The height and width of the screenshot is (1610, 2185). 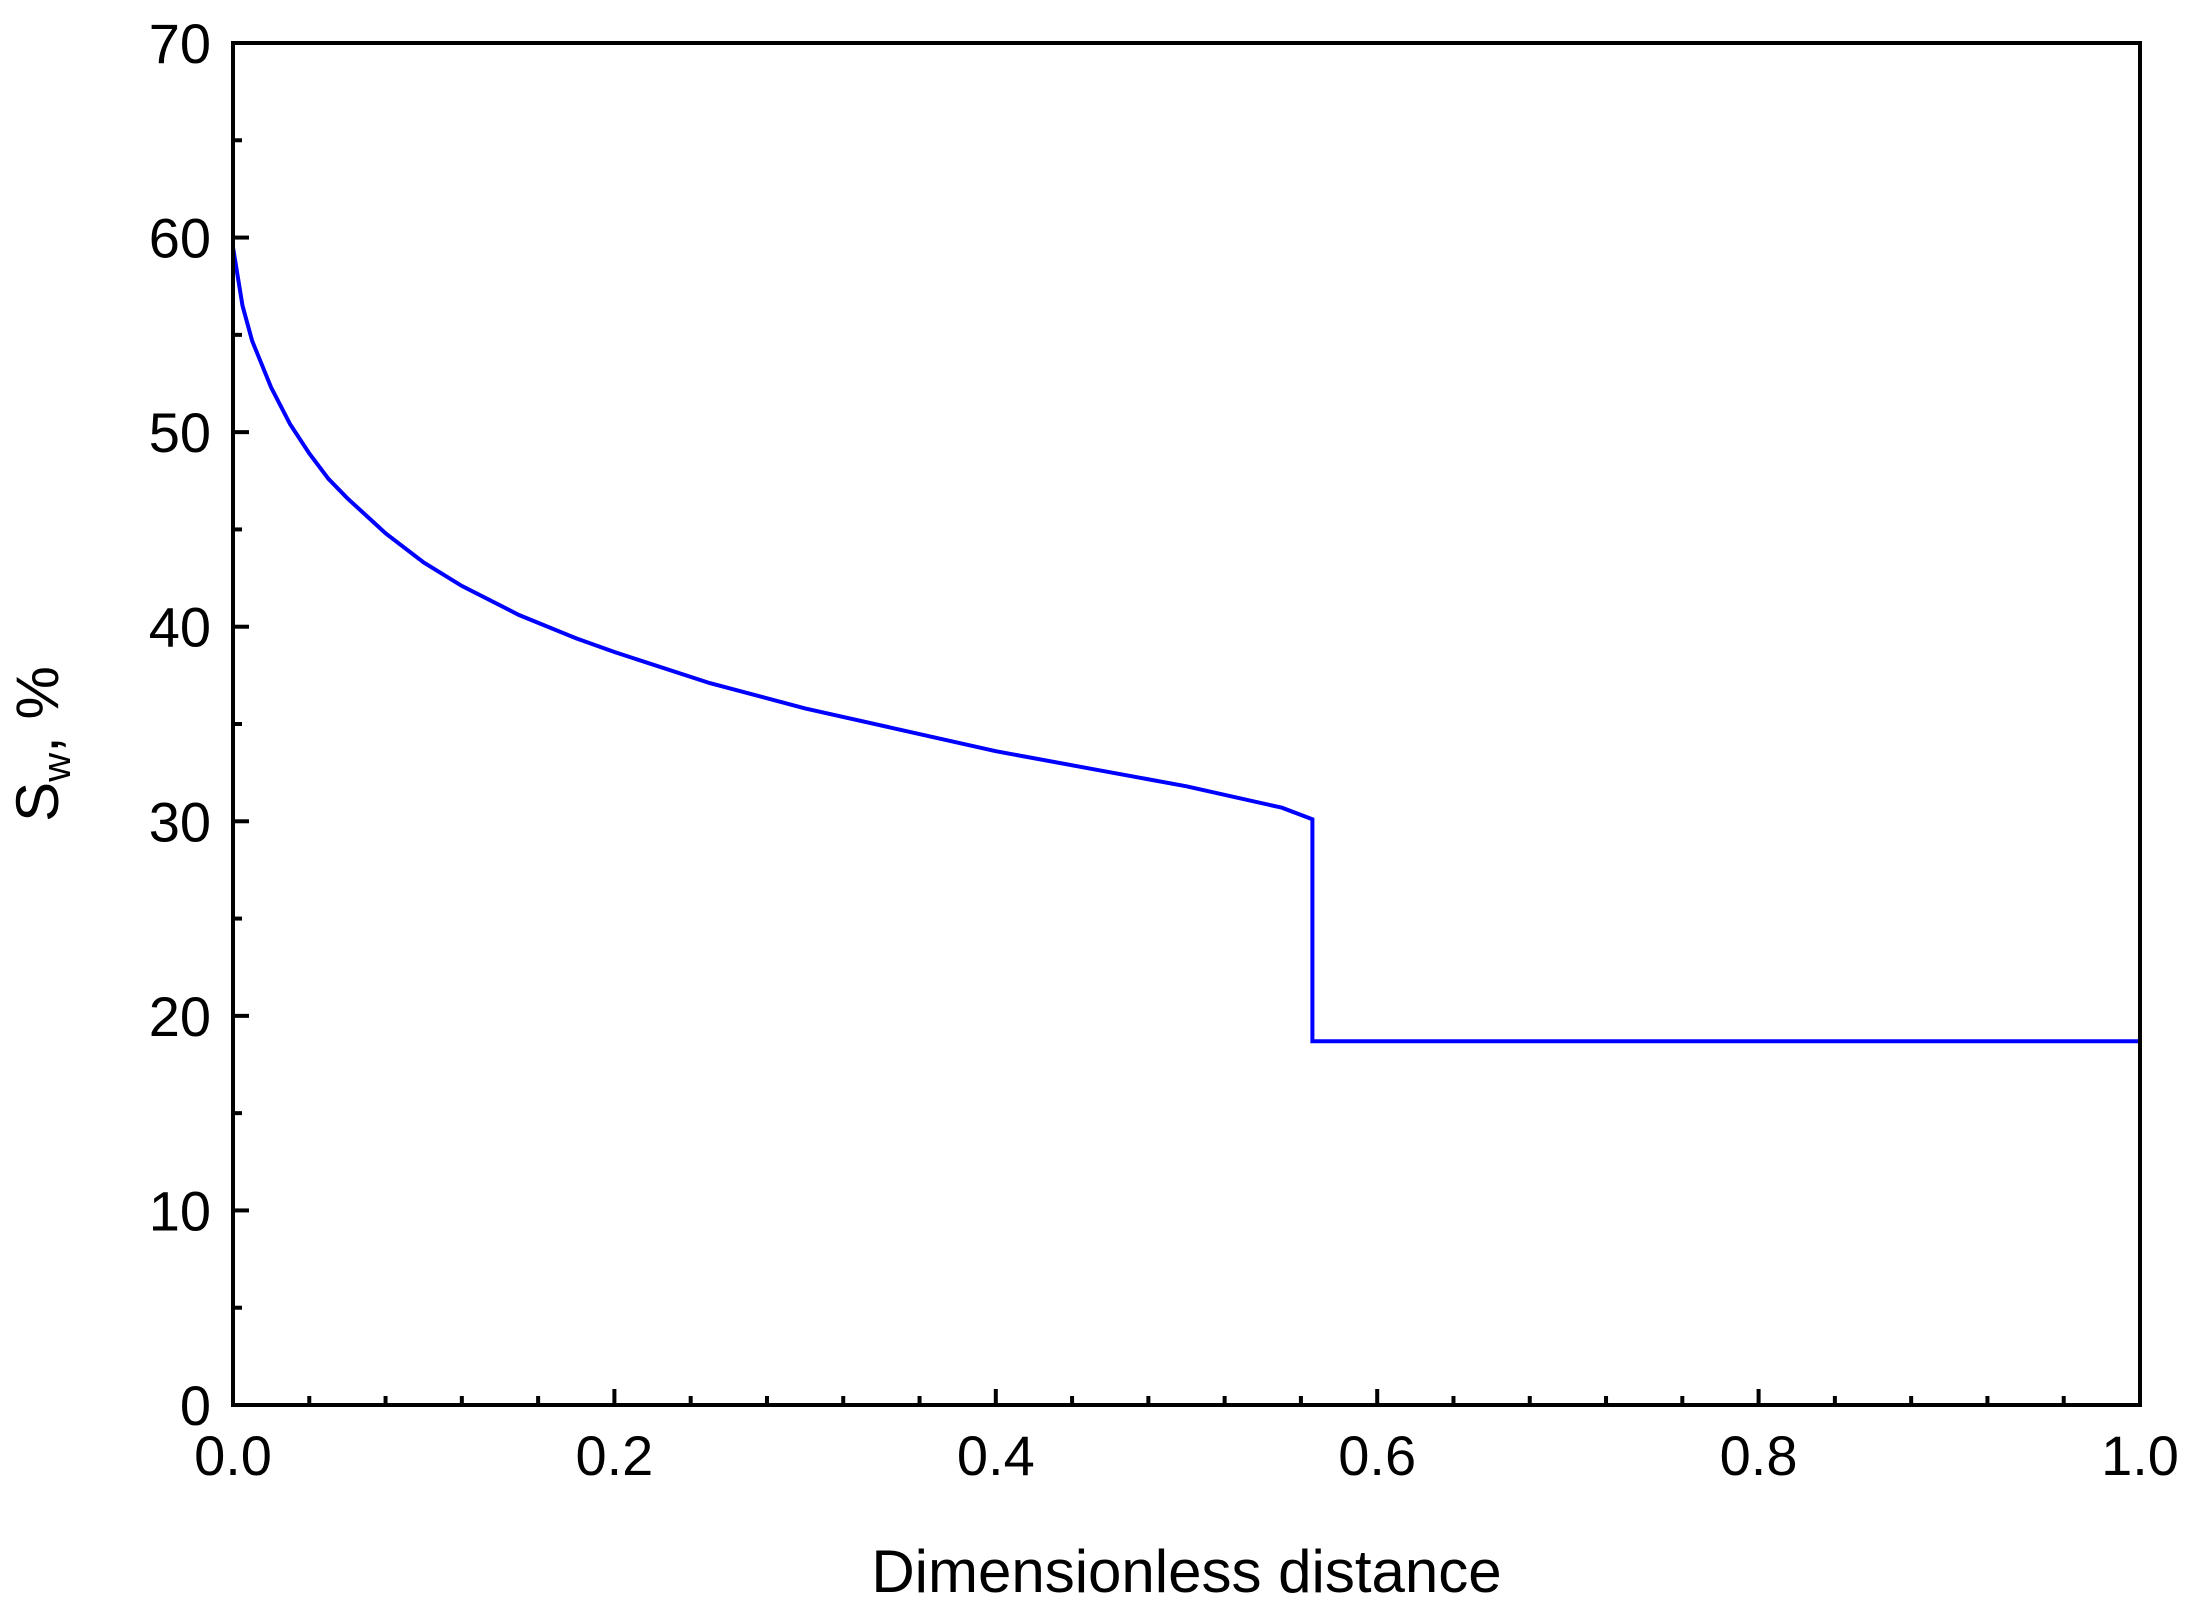 What do you see at coordinates (1377, 1455) in the screenshot?
I see `x-tick-label: 0.6` at bounding box center [1377, 1455].